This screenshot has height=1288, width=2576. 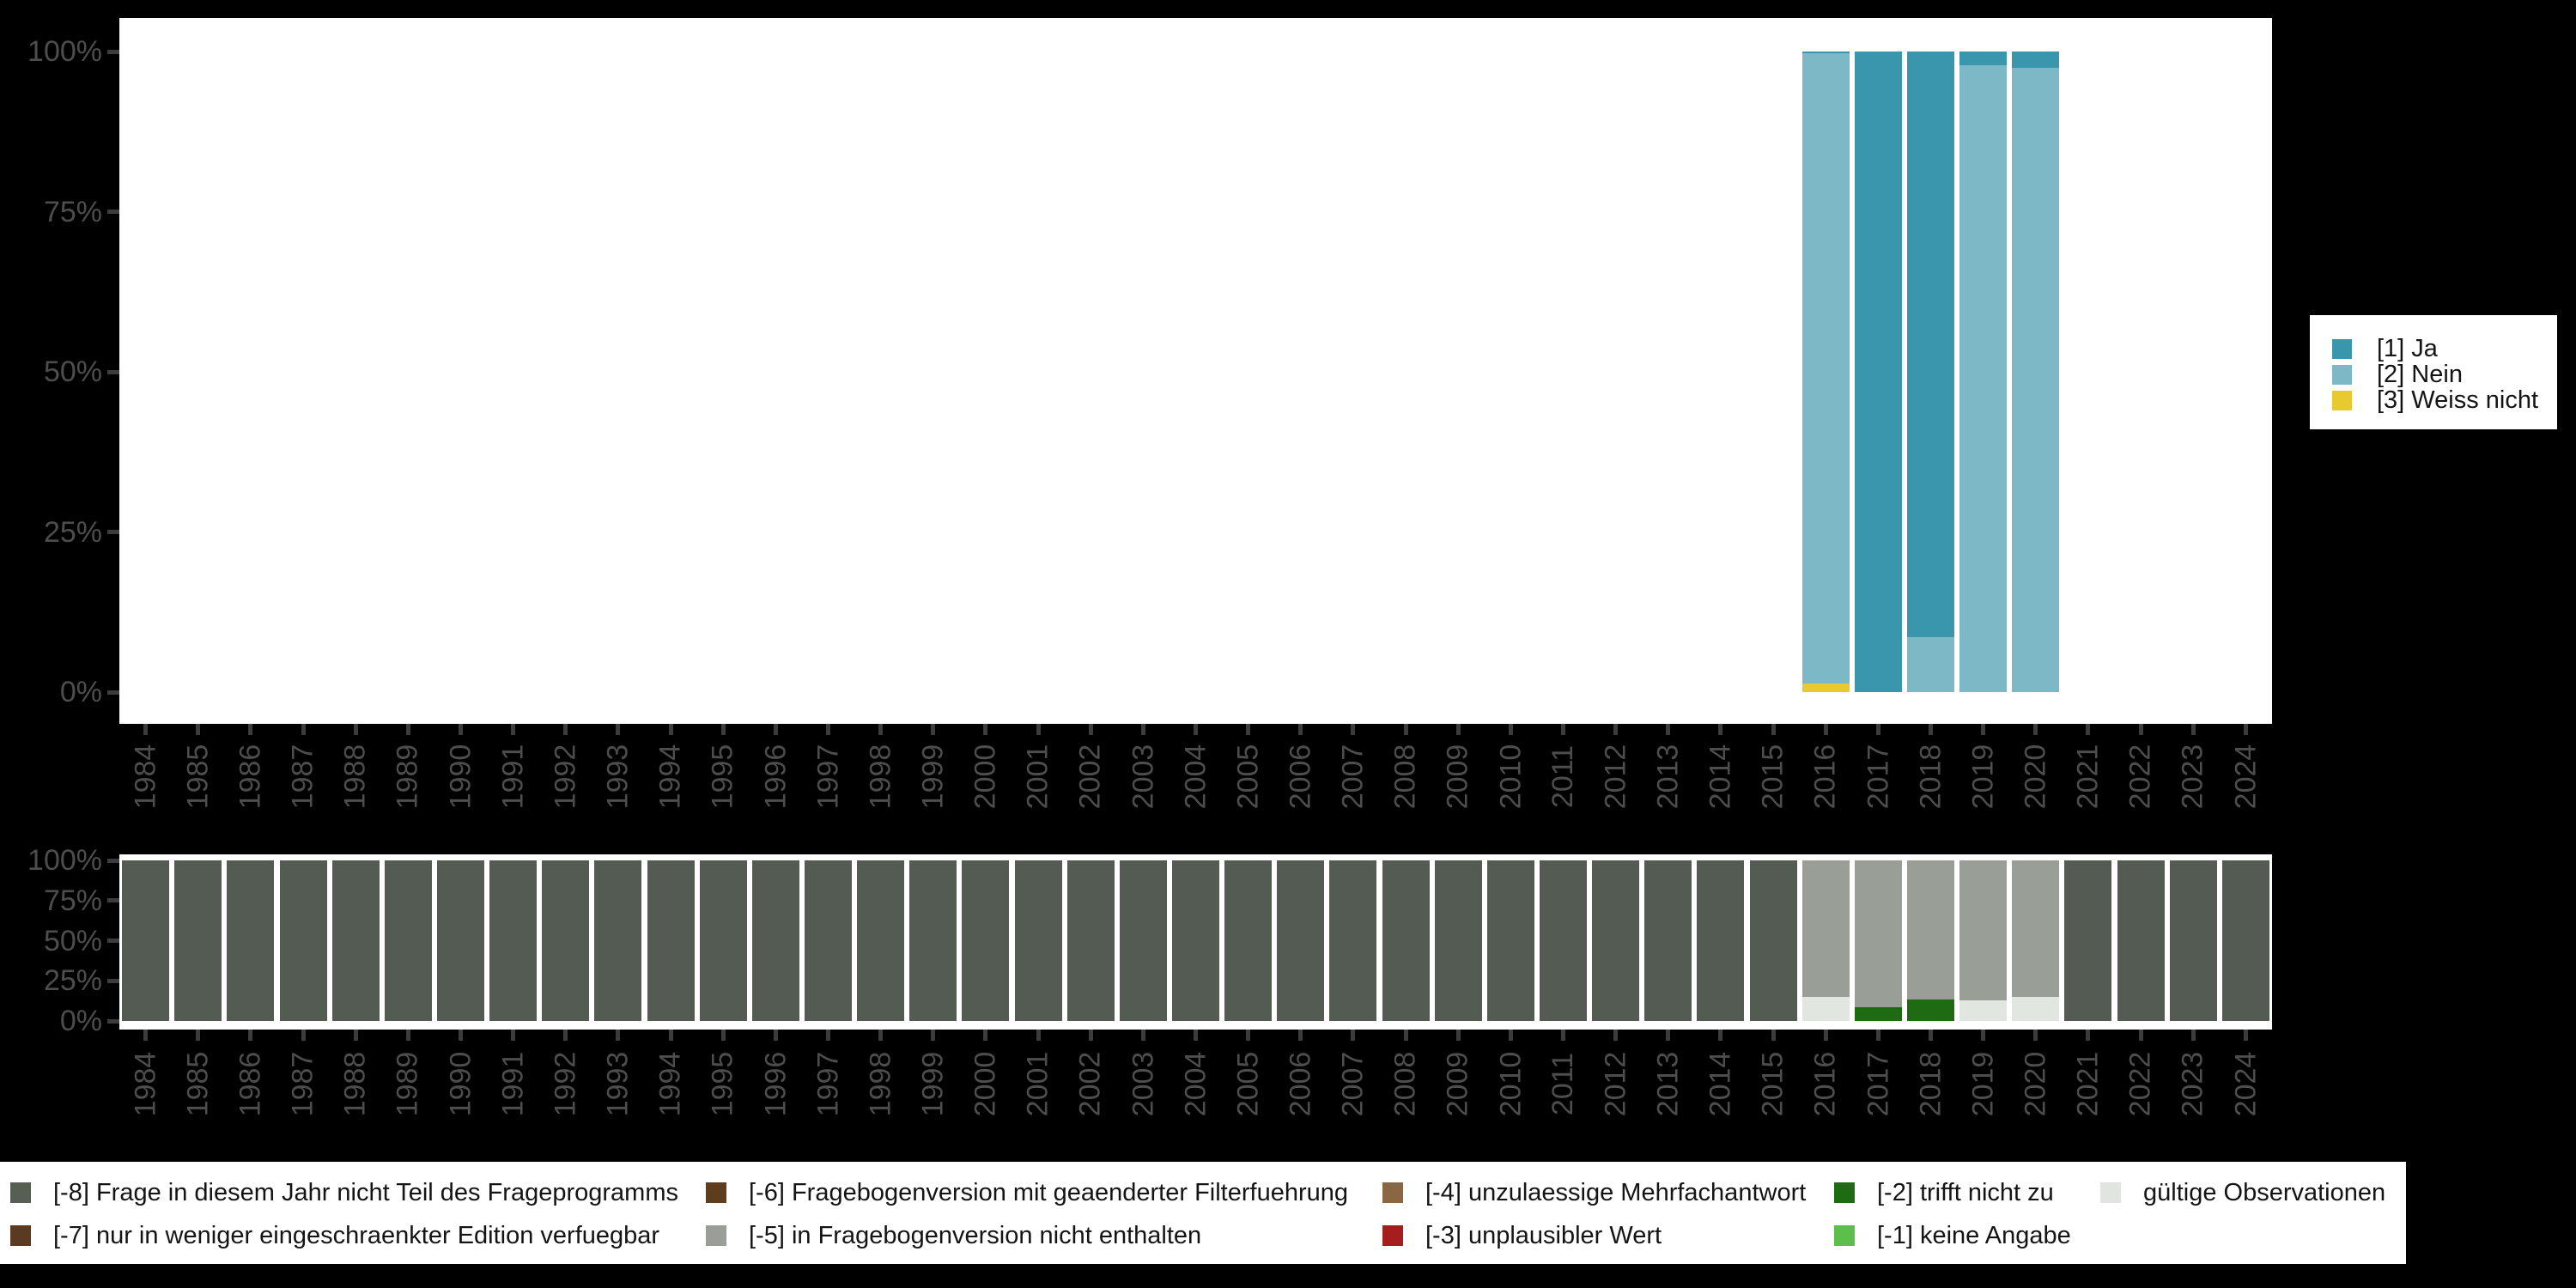 I want to click on bar-2015, so click(x=1773, y=940).